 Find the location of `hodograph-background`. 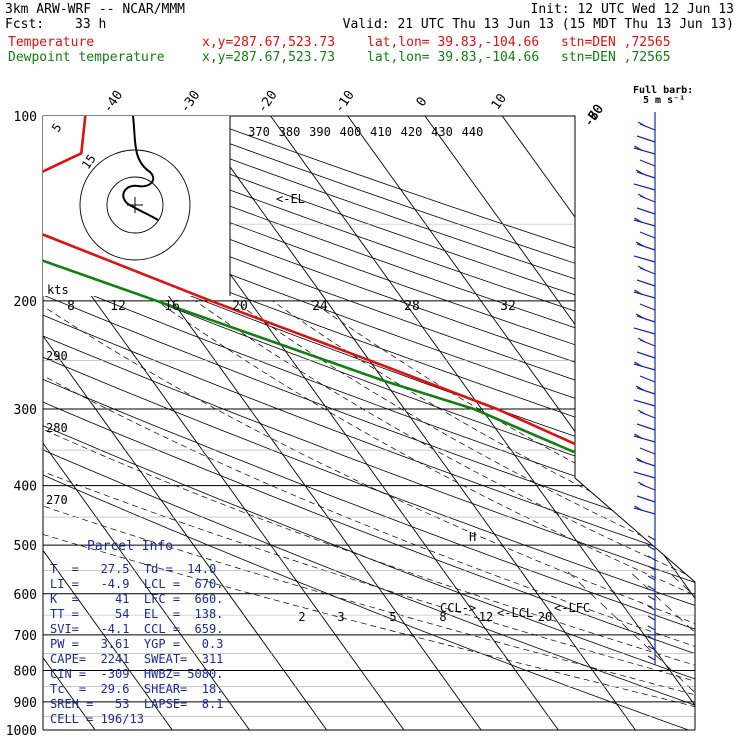

hodograph-background is located at coordinates (136, 206).